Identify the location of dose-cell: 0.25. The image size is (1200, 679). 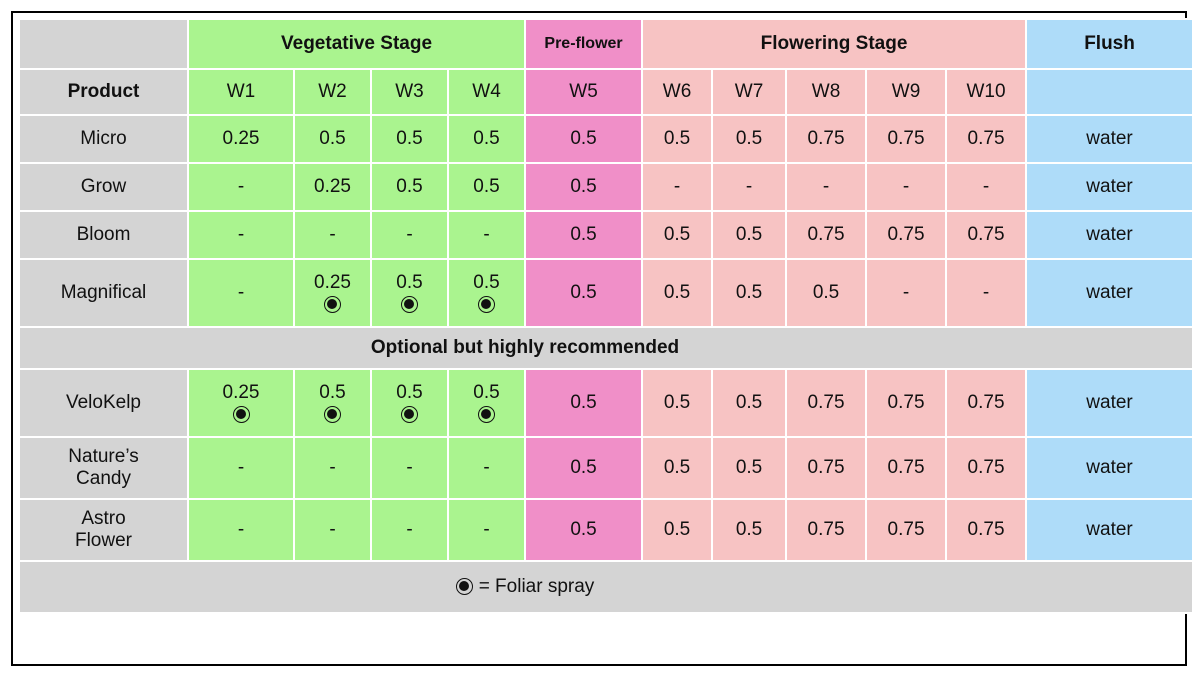
(241, 139).